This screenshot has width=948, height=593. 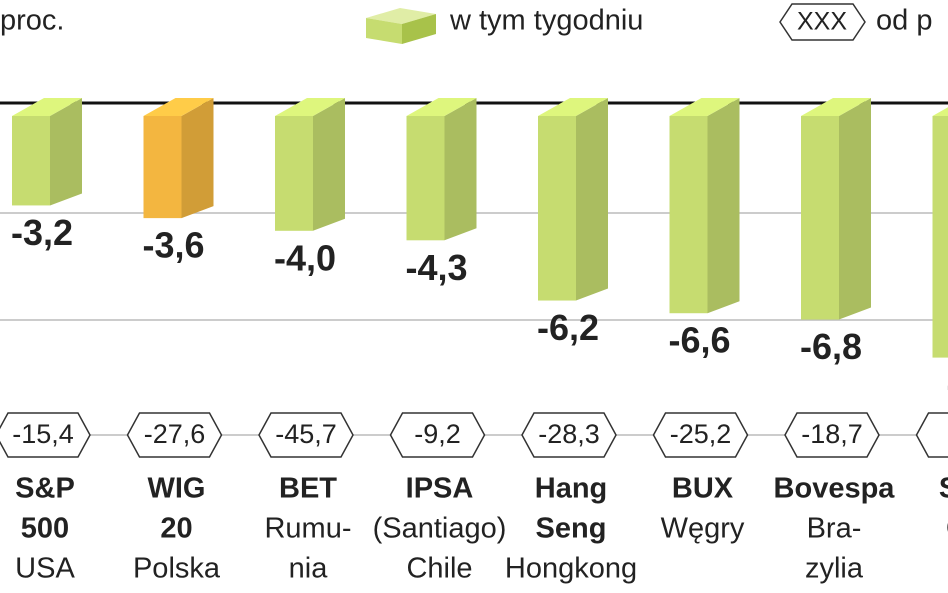 I want to click on category-name: Seng, so click(x=571, y=529).